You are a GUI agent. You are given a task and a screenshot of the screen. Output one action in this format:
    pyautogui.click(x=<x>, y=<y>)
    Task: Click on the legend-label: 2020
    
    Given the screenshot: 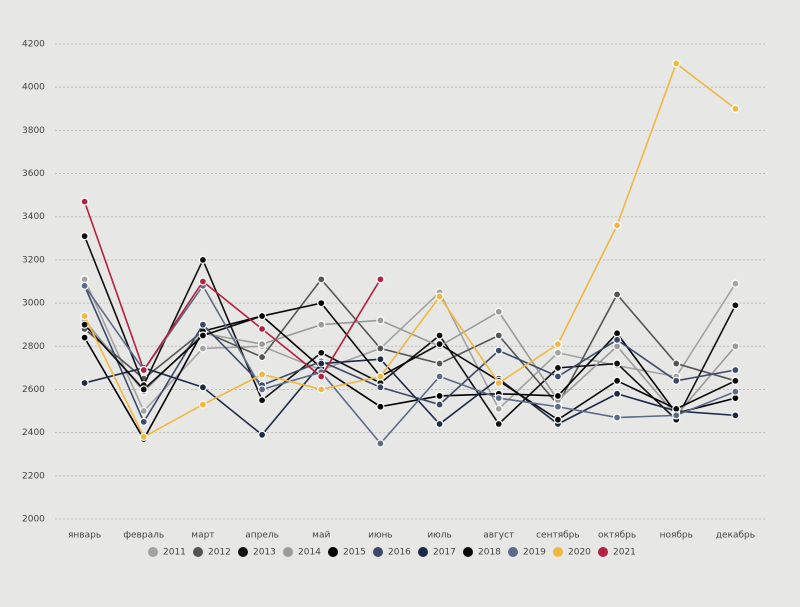 What is the action you would take?
    pyautogui.click(x=579, y=553)
    